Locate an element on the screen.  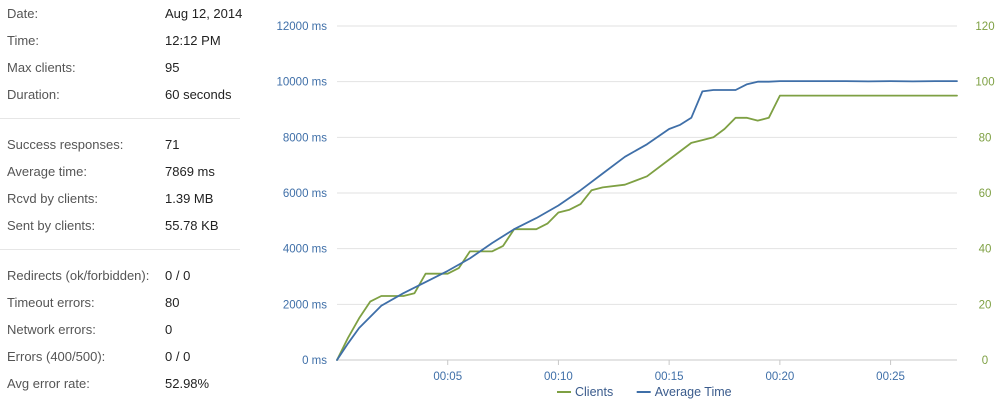
stat-row-errors-400-500: Errors (400/500): 0 / 0 is located at coordinates (124, 356).